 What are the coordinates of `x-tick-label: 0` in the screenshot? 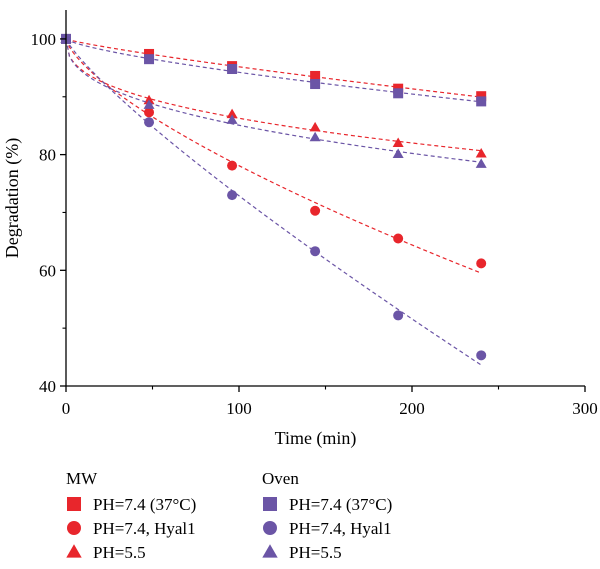 It's located at (66, 408).